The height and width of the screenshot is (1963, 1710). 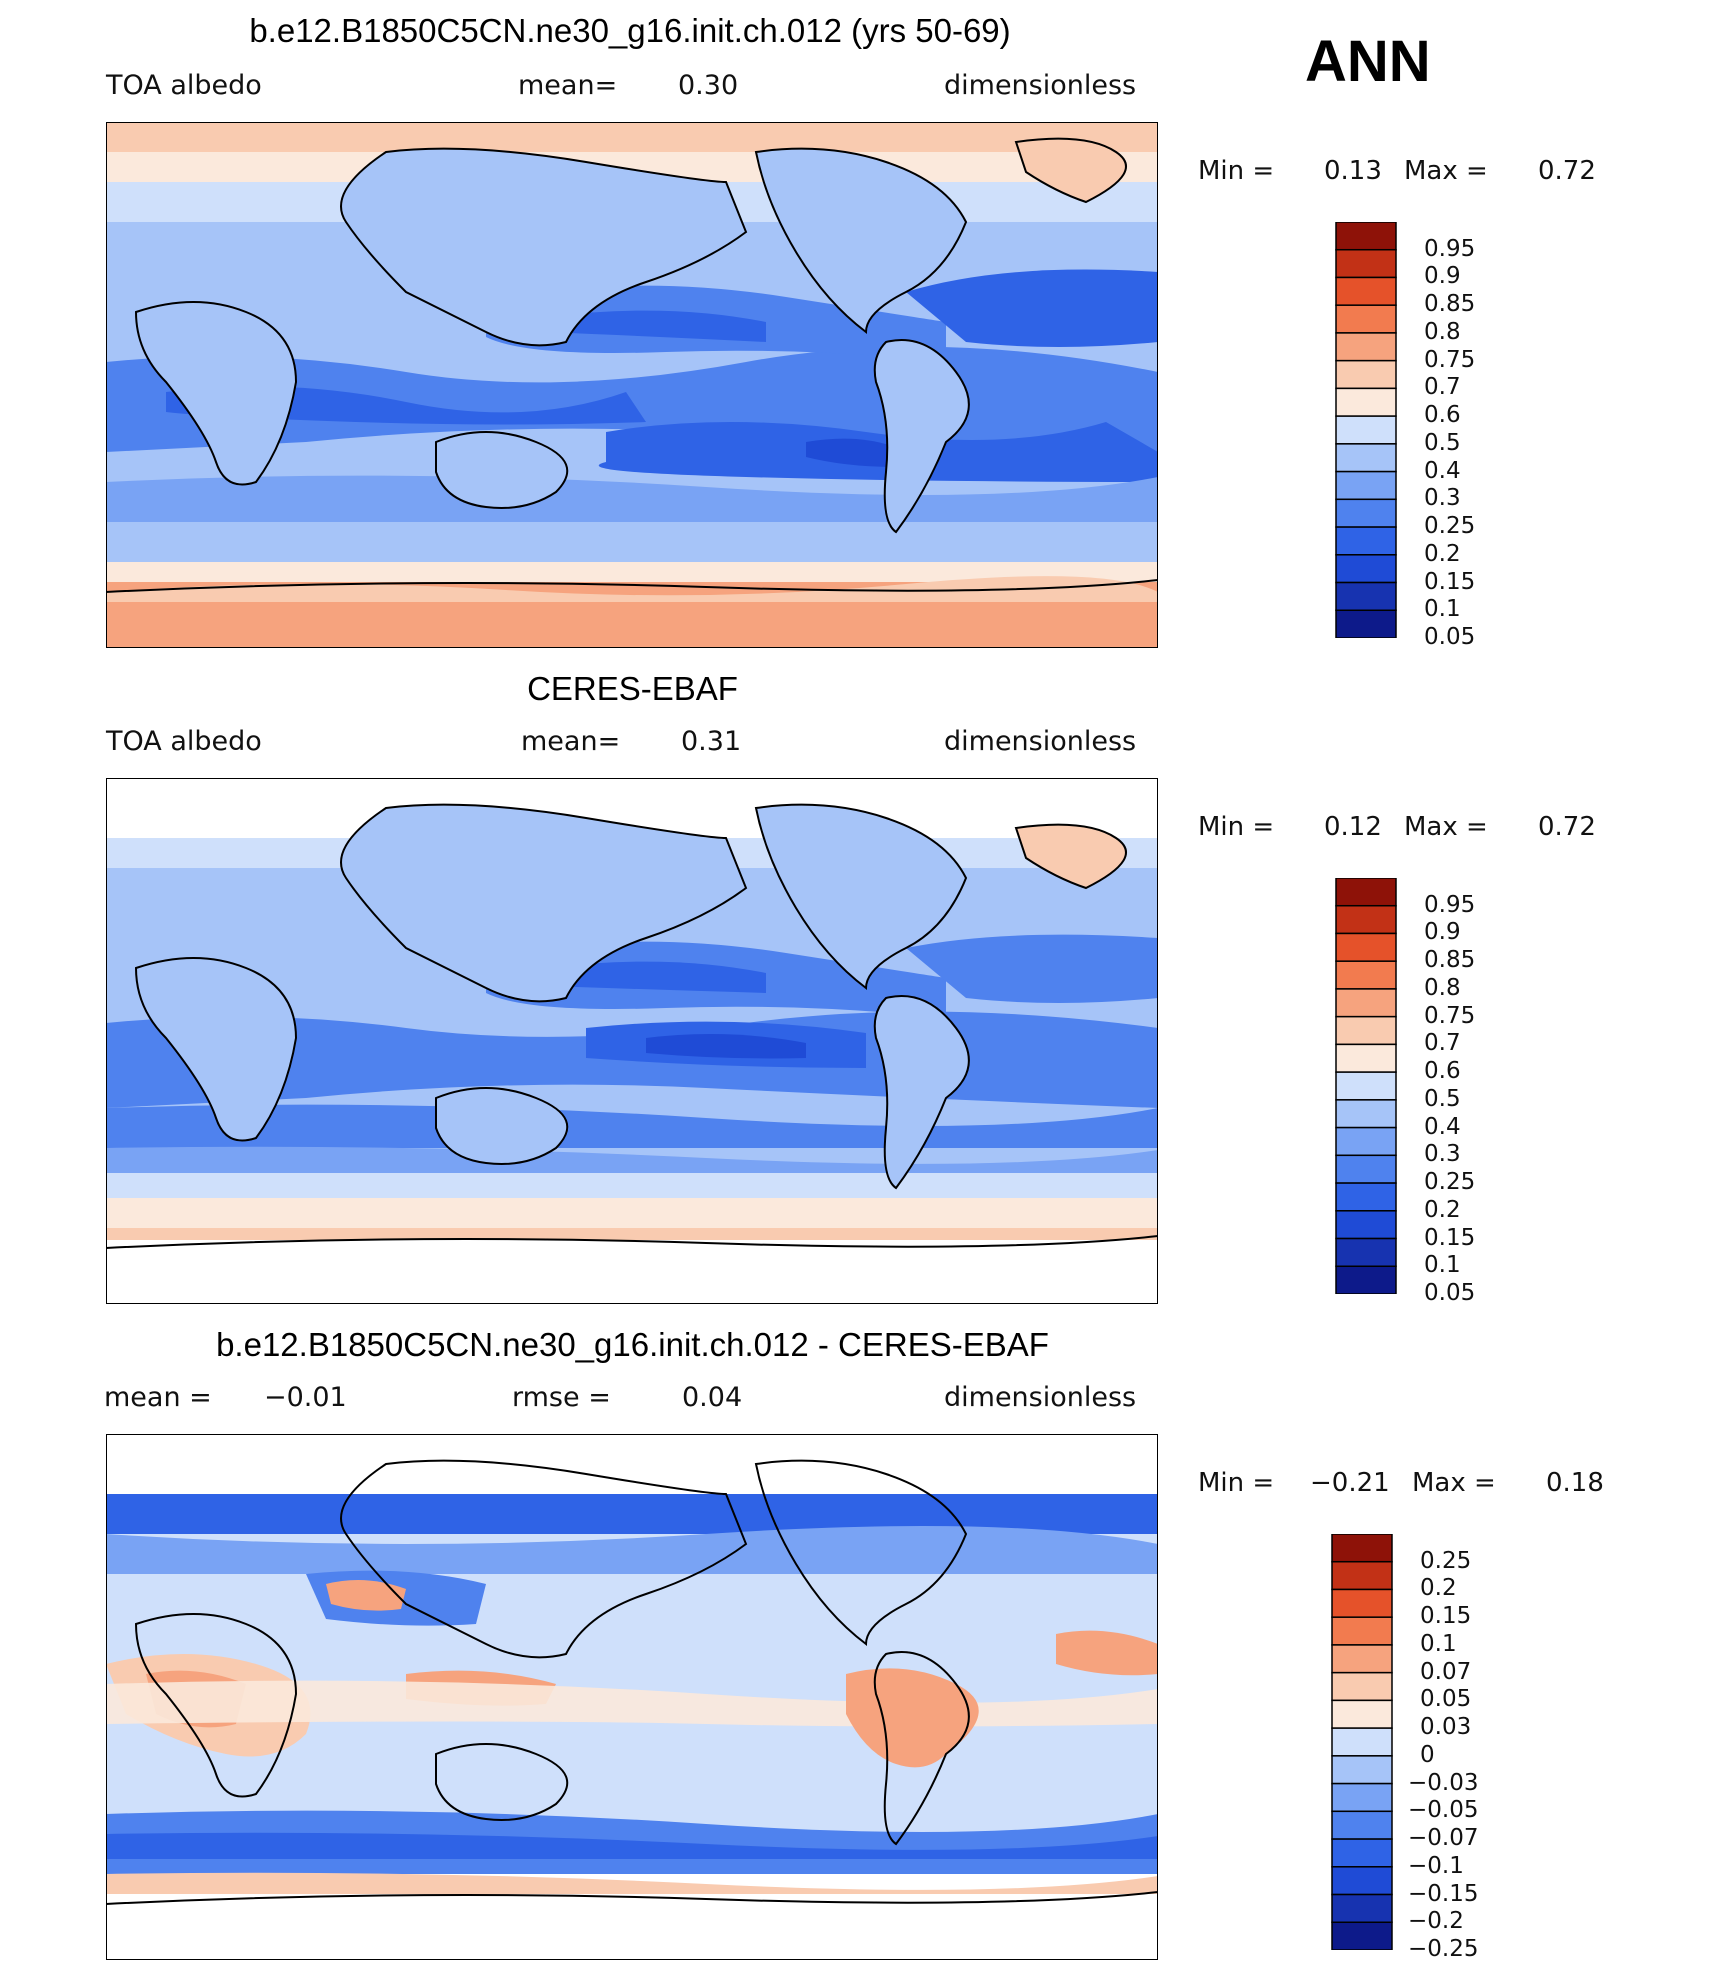 I want to click on colorbar-tick-label: −0.07, so click(x=1443, y=1838).